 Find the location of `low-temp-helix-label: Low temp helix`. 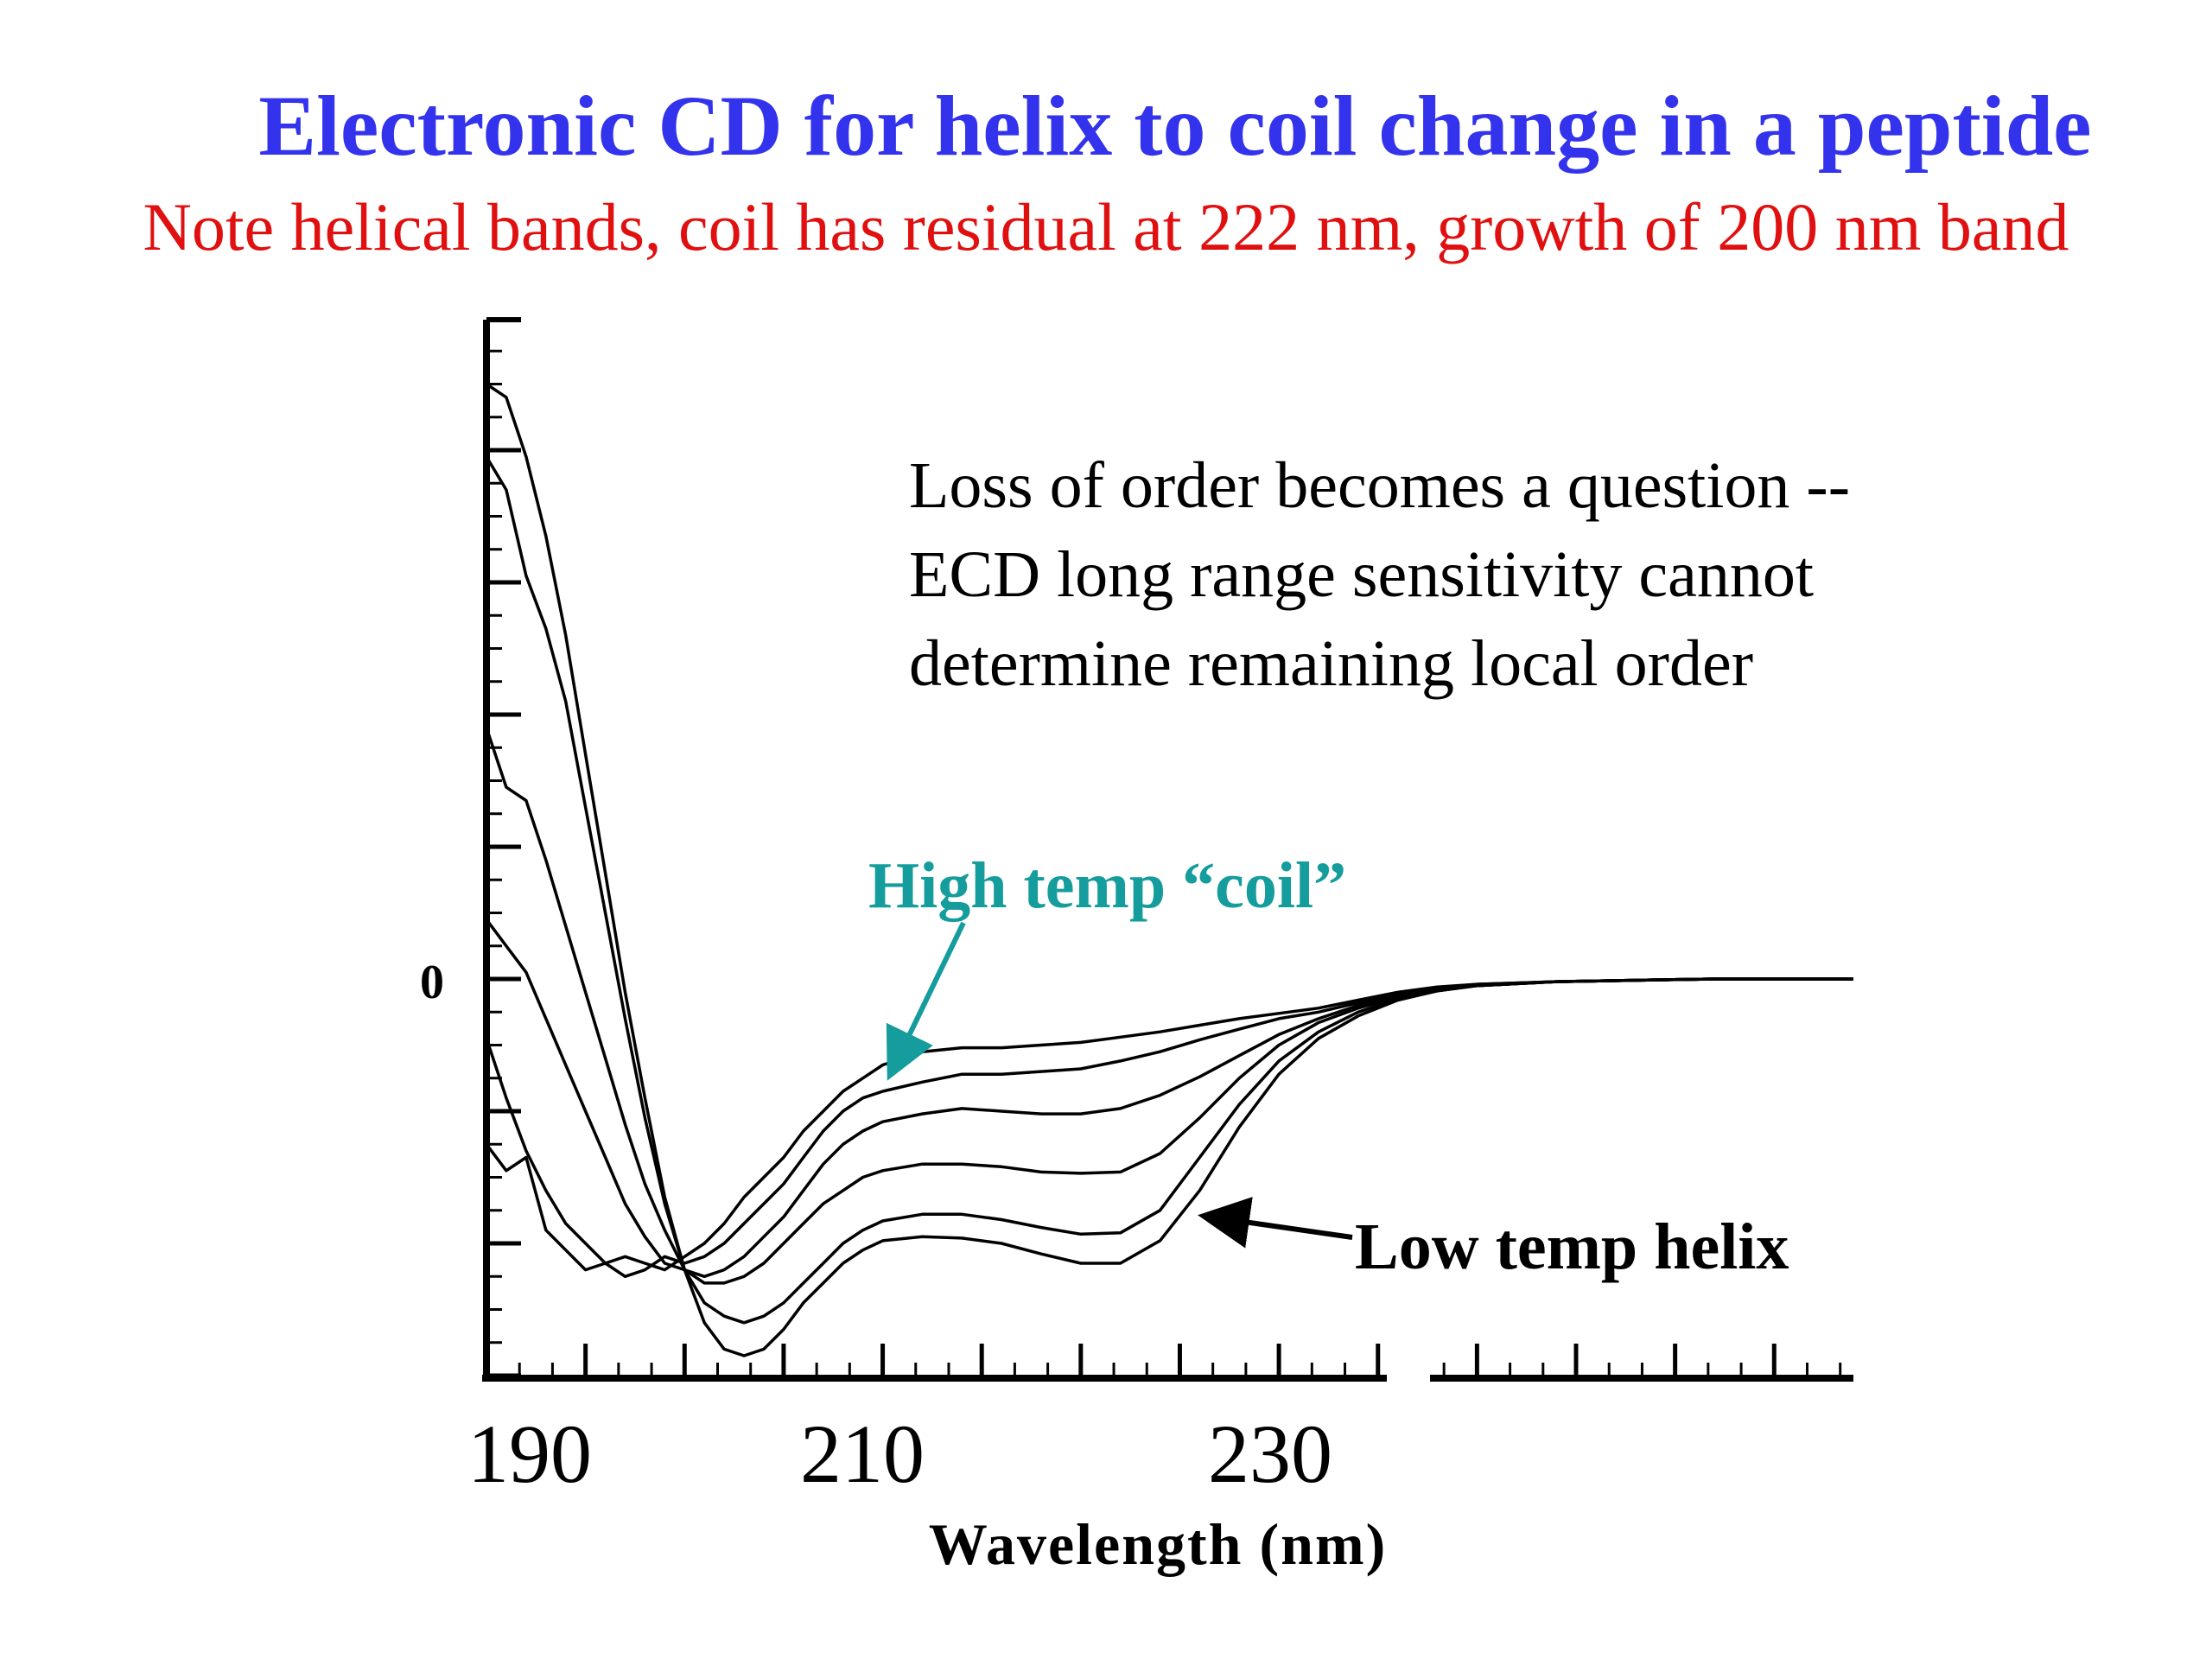

low-temp-helix-label: Low temp helix is located at coordinates (1572, 1247).